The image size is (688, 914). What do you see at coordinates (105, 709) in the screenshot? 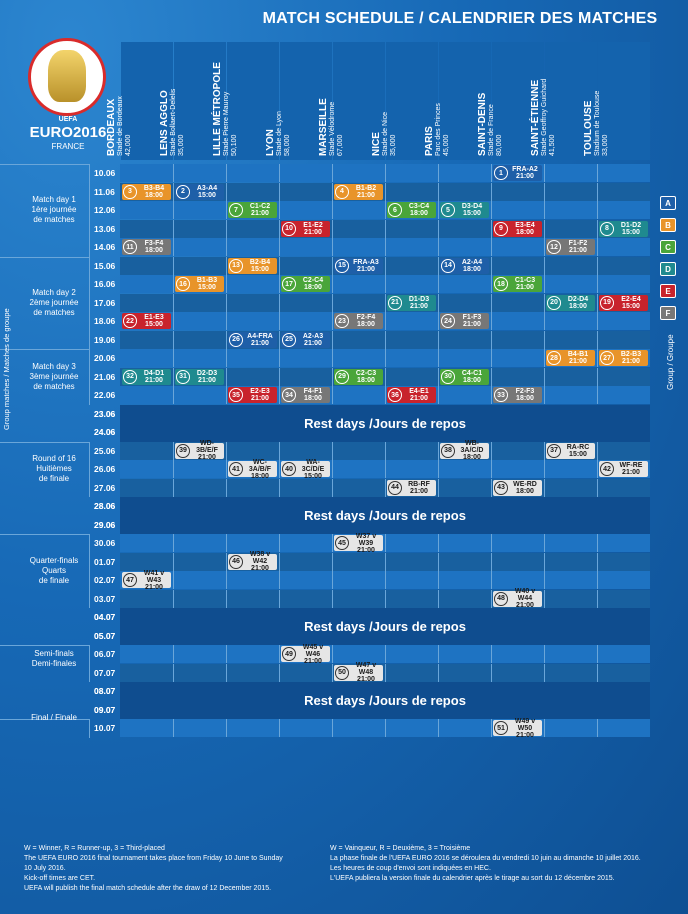
I see `date-label: 09.07` at bounding box center [105, 709].